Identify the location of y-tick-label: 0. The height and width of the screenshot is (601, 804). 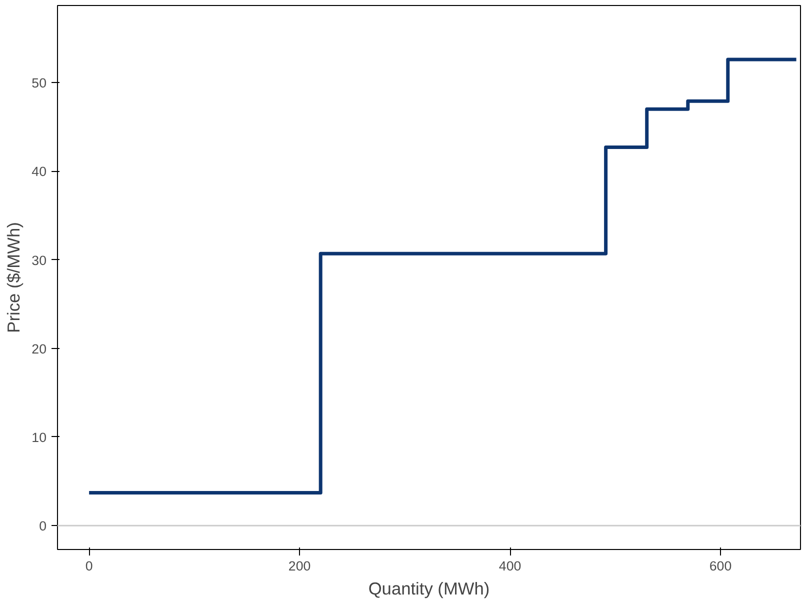
(43, 526).